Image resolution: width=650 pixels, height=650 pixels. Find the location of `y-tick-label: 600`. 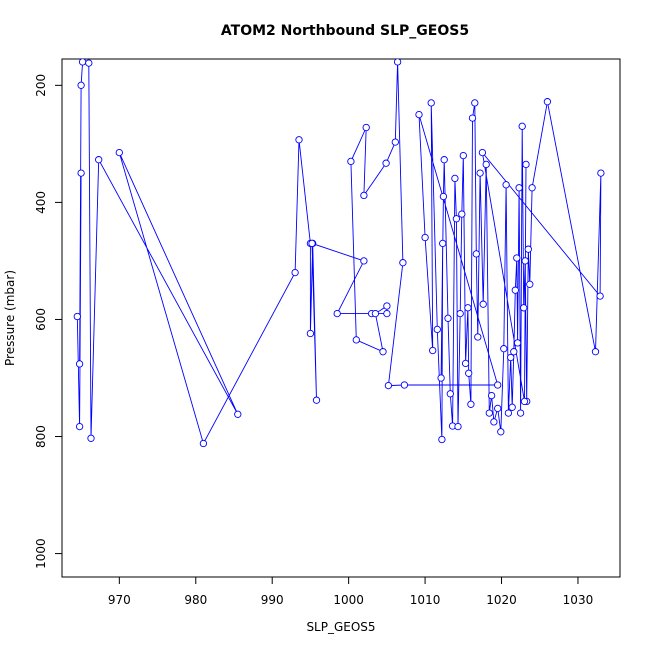

y-tick-label: 600 is located at coordinates (41, 319).